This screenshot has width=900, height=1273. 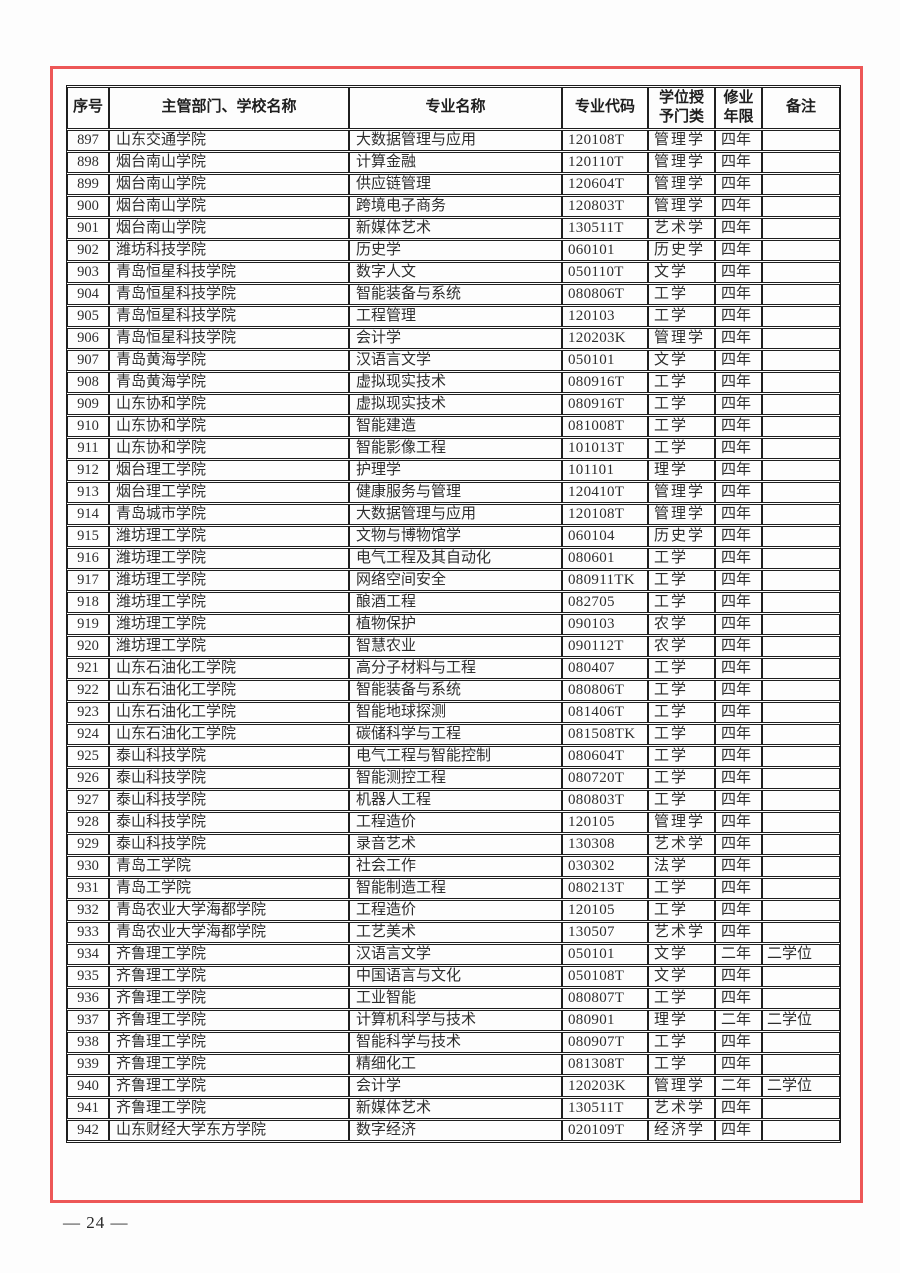 I want to click on cell-major: 供应链管理, so click(x=455, y=184).